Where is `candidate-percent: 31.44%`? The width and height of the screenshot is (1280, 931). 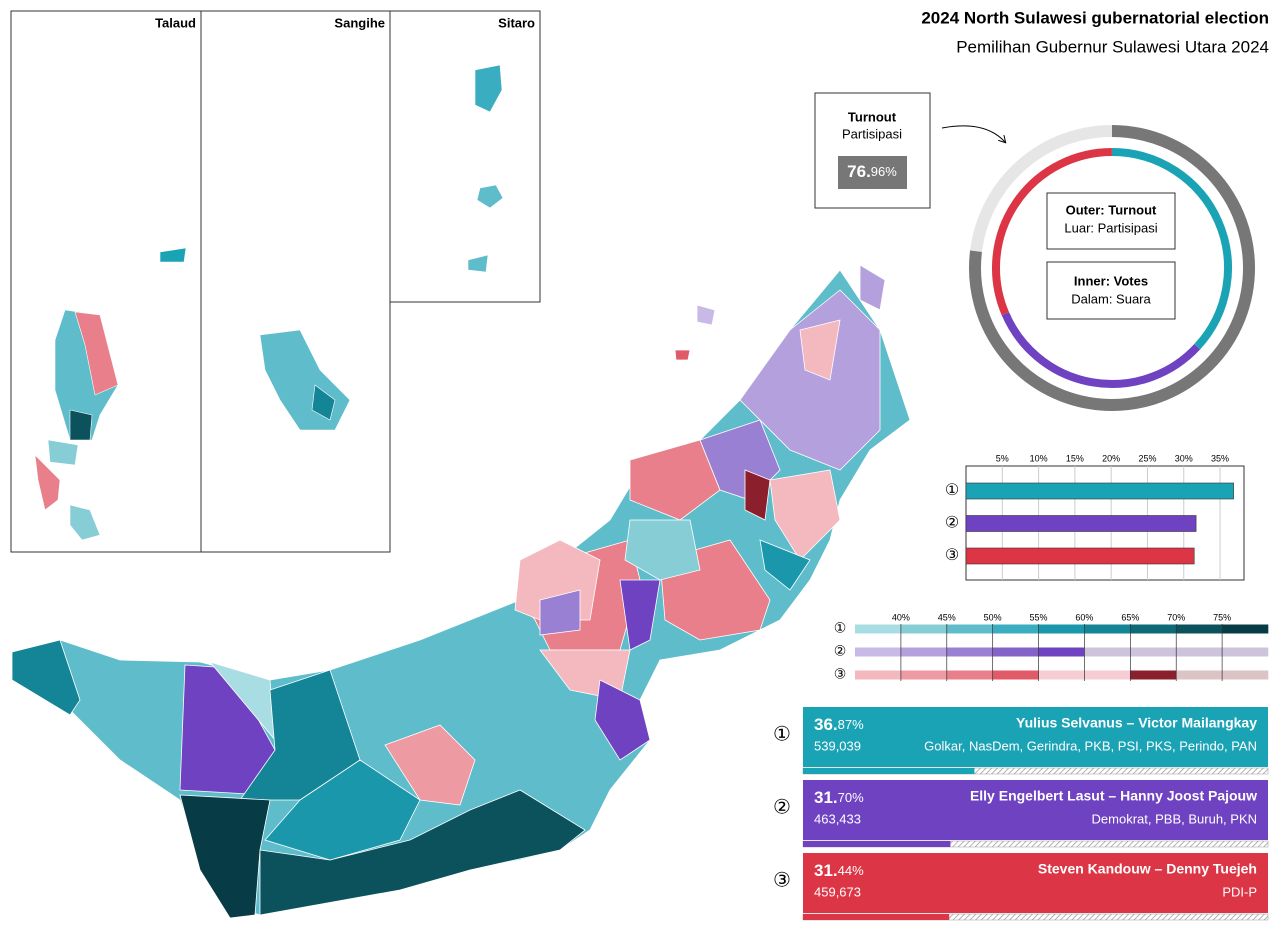
candidate-percent: 31.44% is located at coordinates (839, 870).